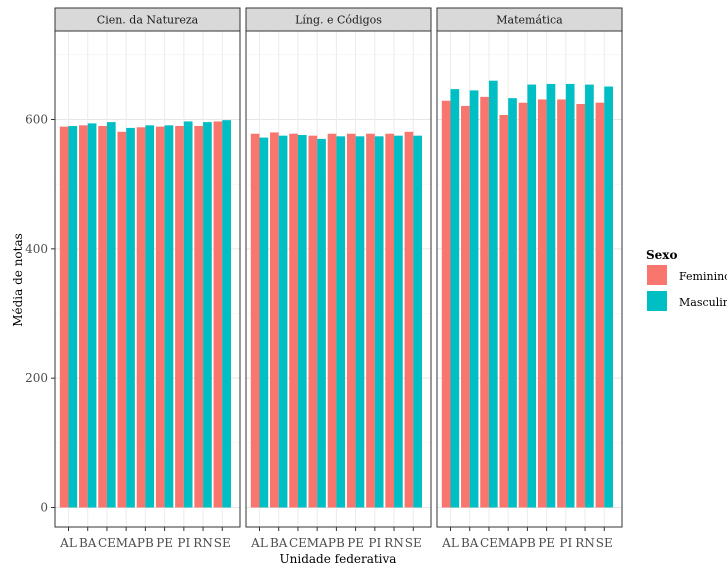 The image size is (727, 567). I want to click on legend-label-masculino: Masculino, so click(703, 302).